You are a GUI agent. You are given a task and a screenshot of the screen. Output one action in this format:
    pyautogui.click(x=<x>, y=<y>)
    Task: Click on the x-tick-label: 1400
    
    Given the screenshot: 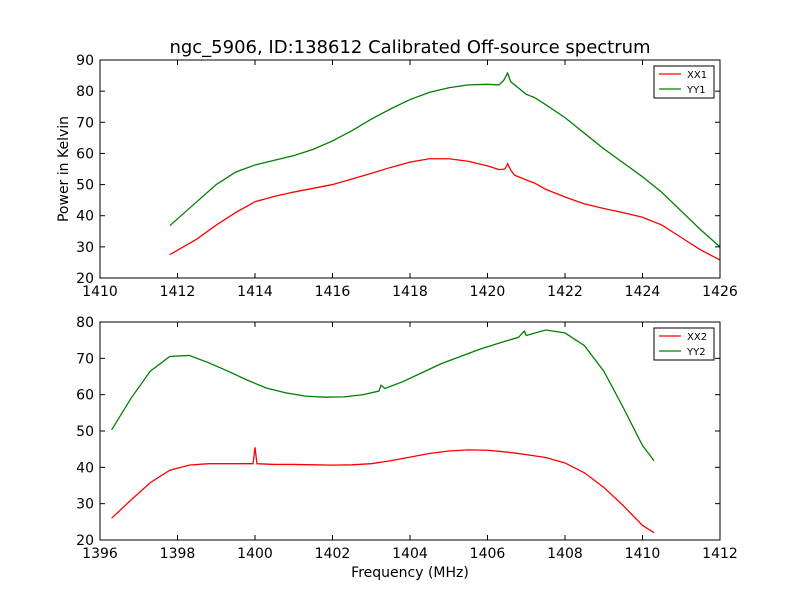 What is the action you would take?
    pyautogui.click(x=255, y=554)
    